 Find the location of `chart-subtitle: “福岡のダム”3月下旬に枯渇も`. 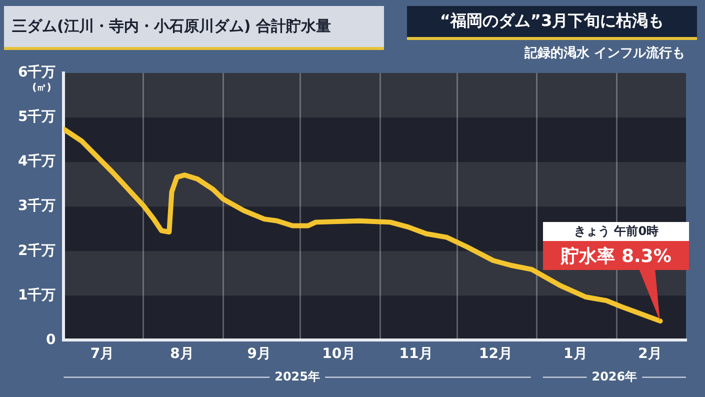

chart-subtitle: “福岡のダム”3月下旬に枯渇も is located at coordinates (552, 21).